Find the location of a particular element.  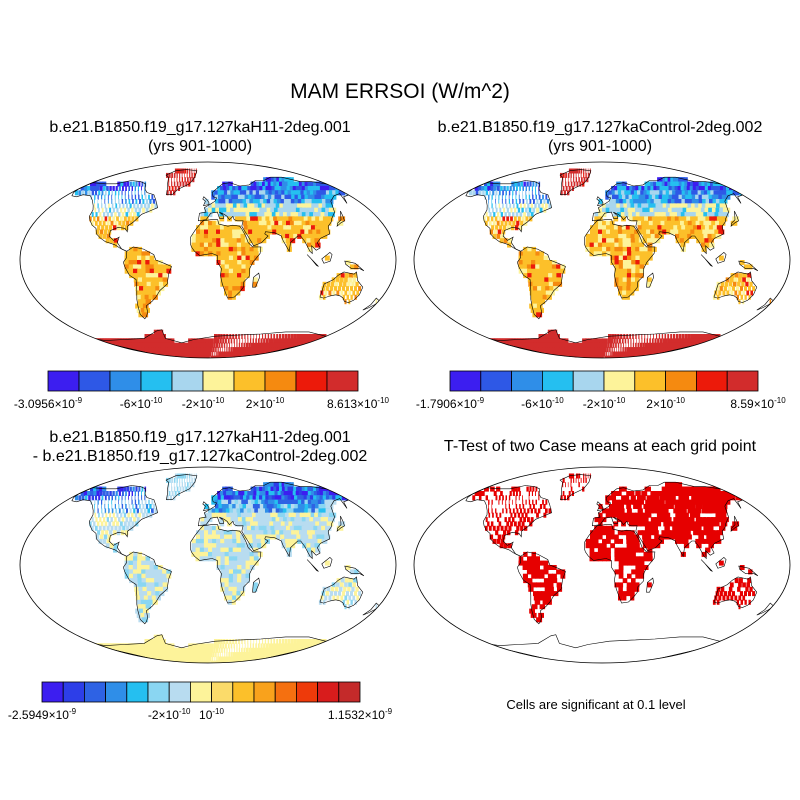

panel-title-line2: (yrs 901-1000) is located at coordinates (200, 146).